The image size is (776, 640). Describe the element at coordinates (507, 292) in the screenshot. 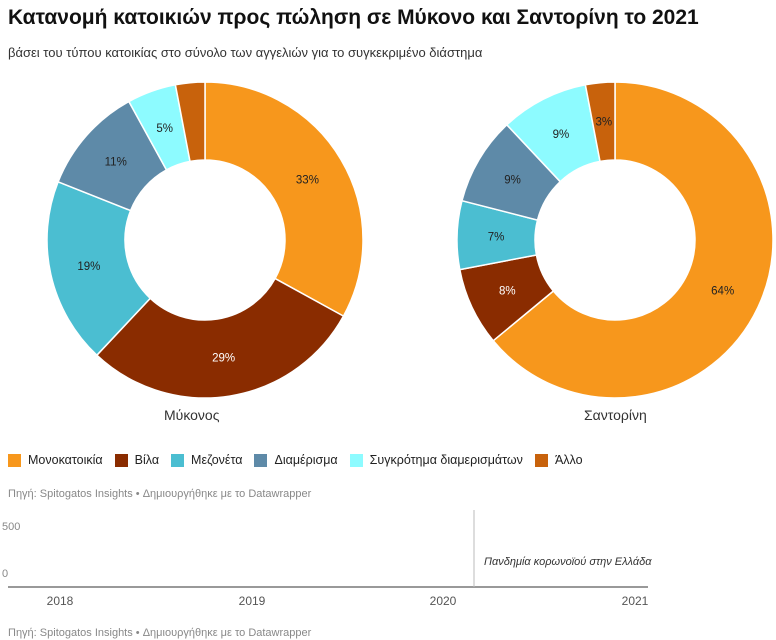

I see `slice-label-santorini-1: 8%` at that location.